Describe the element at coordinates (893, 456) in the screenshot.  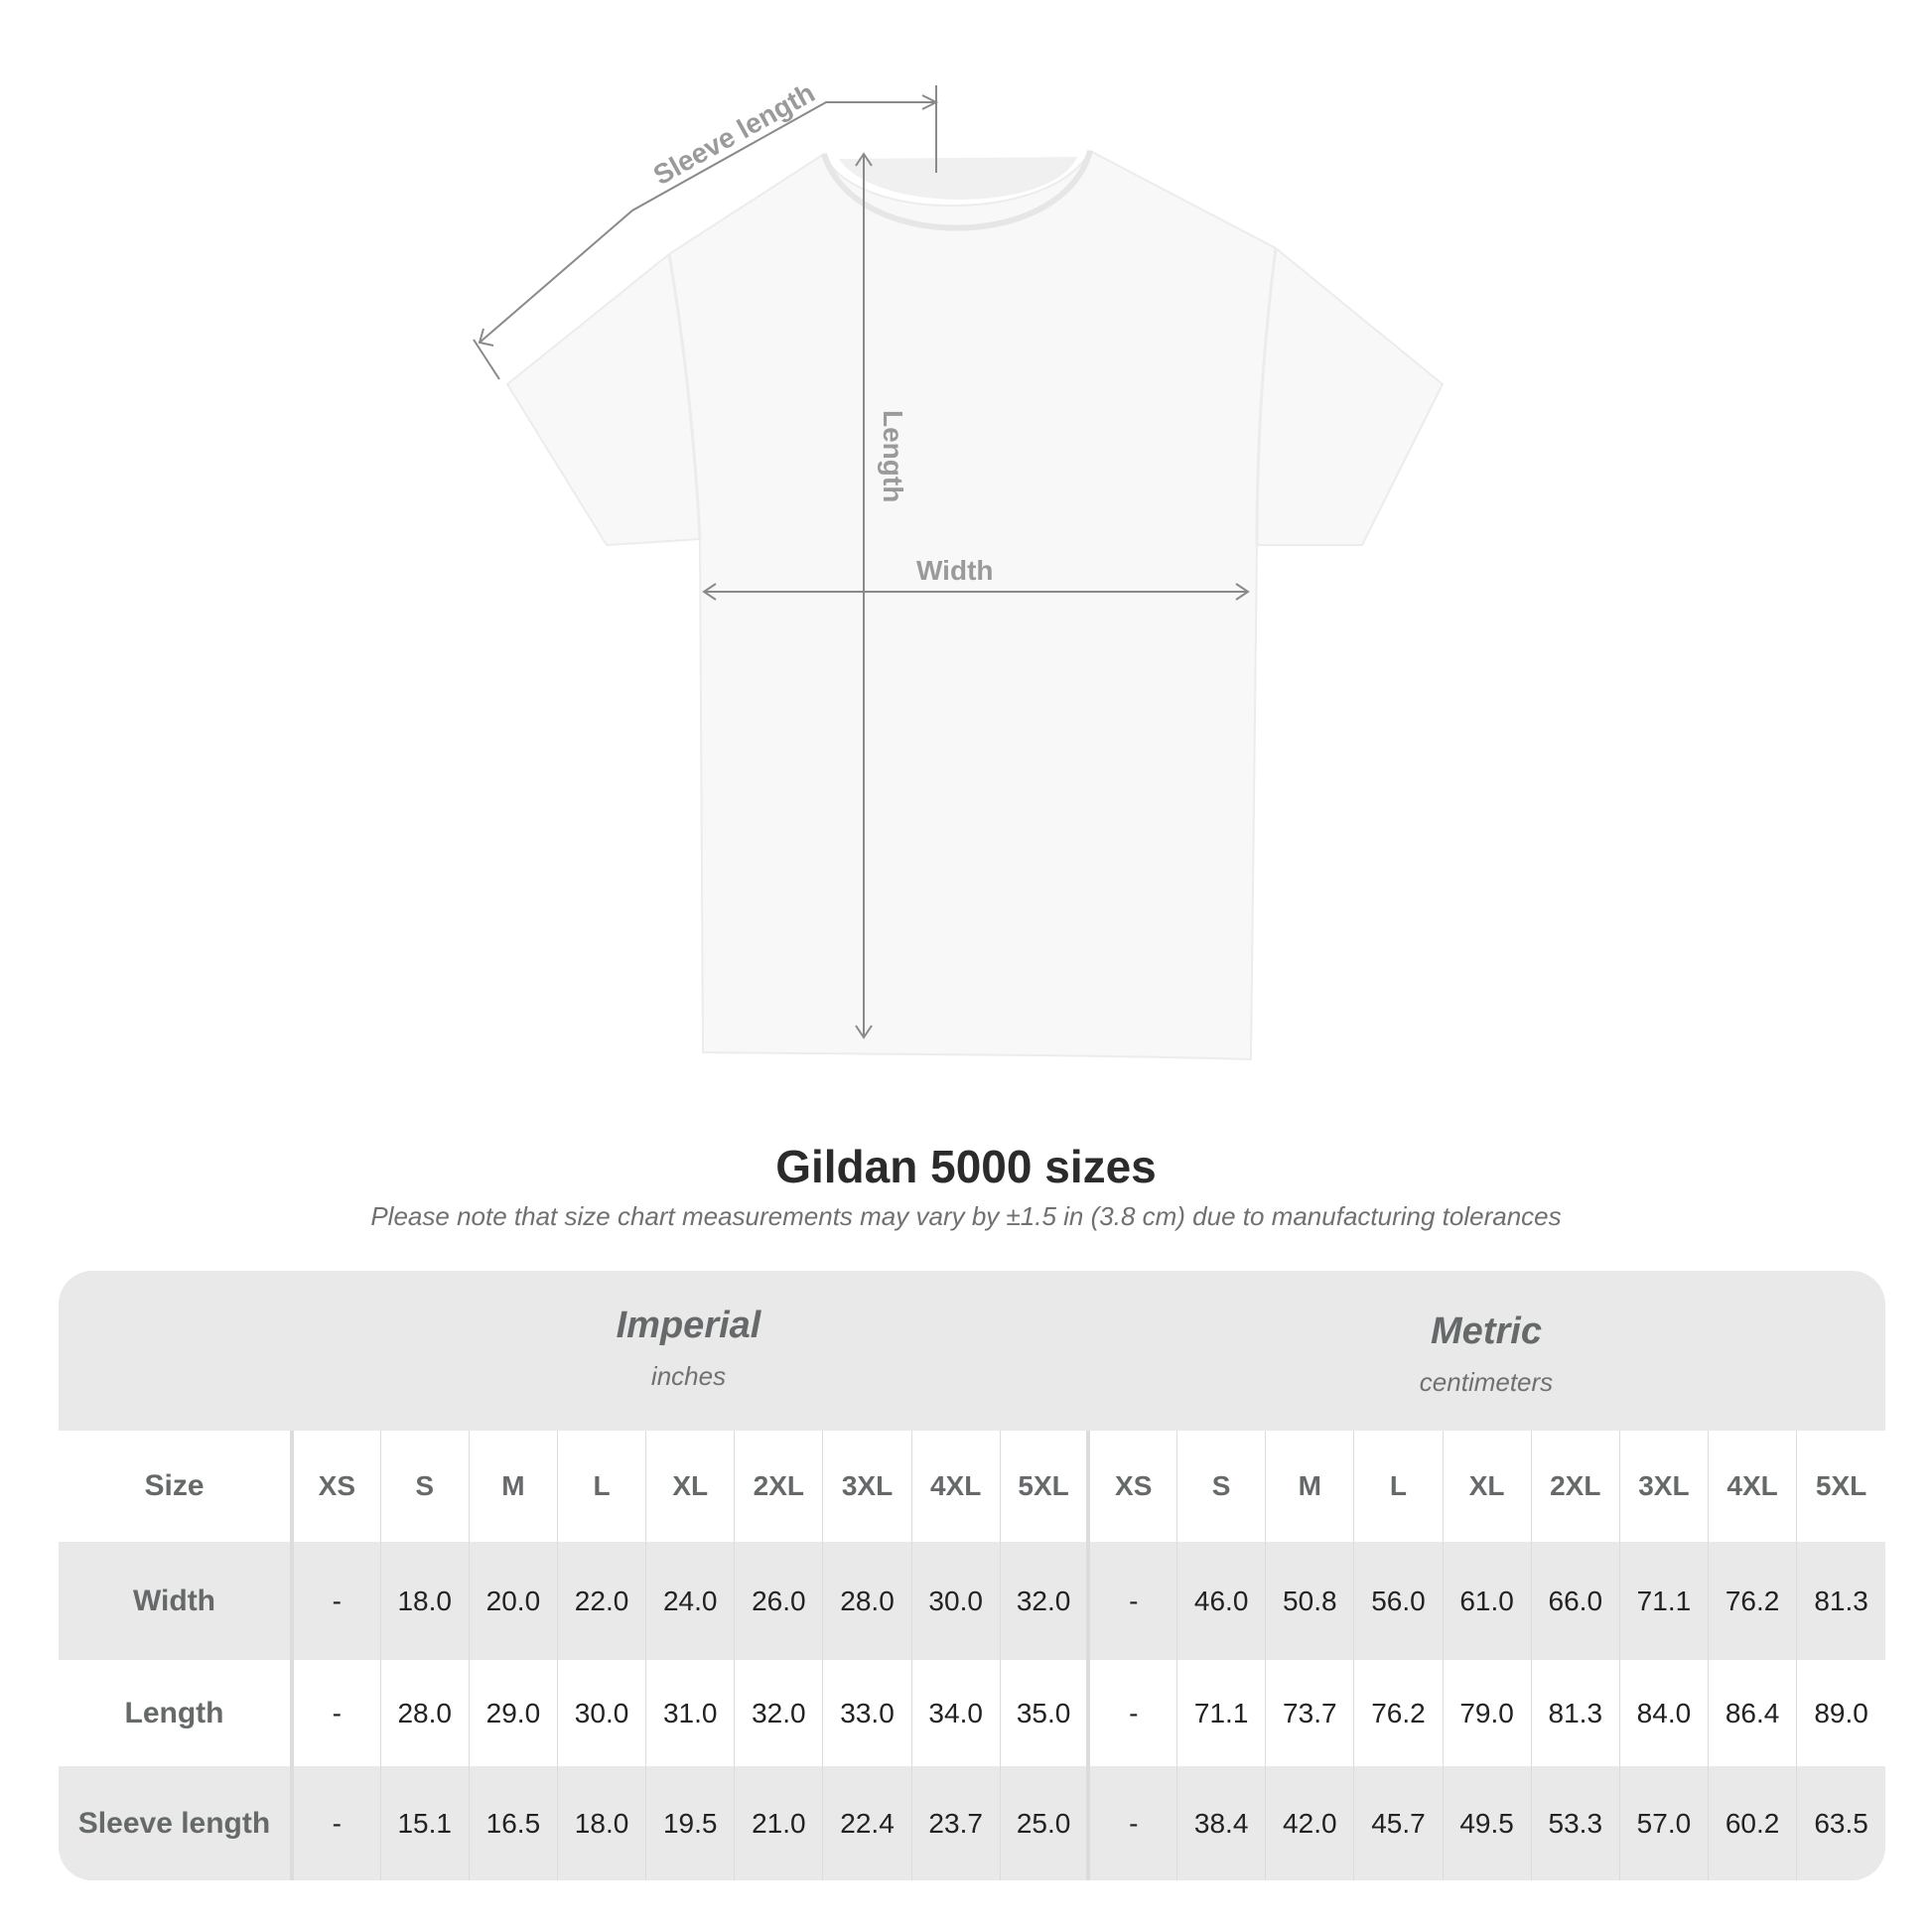
I see `length-label: Length` at that location.